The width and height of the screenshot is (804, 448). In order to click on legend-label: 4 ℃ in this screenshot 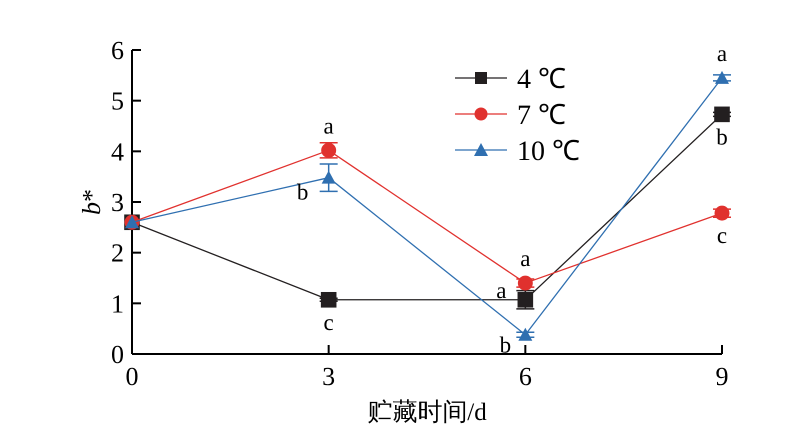, I will do `click(541, 79)`.